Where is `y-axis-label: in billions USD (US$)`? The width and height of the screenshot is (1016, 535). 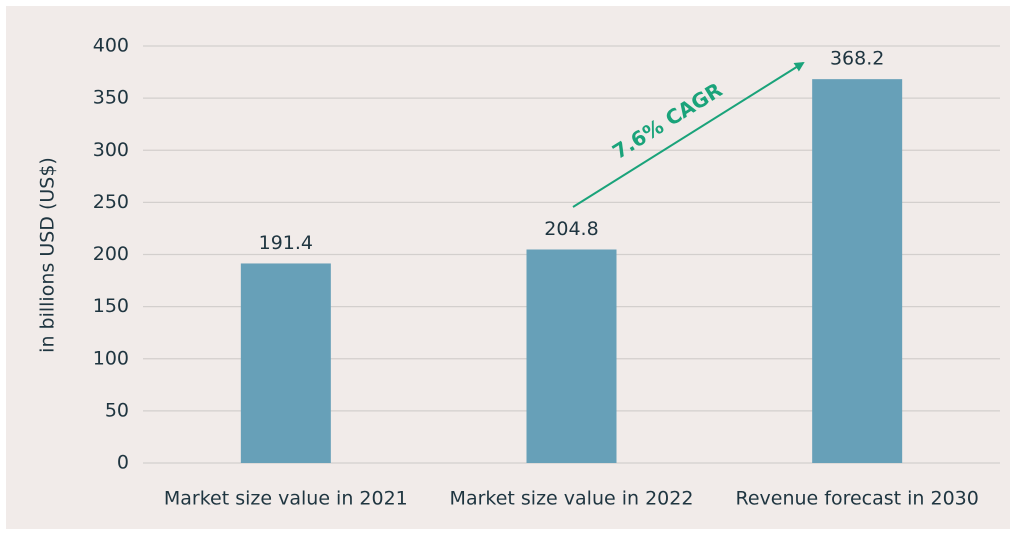 y-axis-label: in billions USD (US$) is located at coordinates (48, 255).